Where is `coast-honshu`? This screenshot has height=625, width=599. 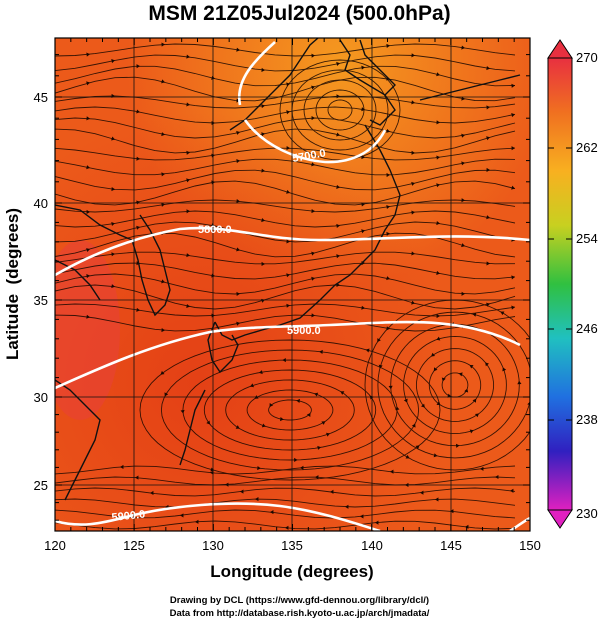
coast-honshu is located at coordinates (307, 232).